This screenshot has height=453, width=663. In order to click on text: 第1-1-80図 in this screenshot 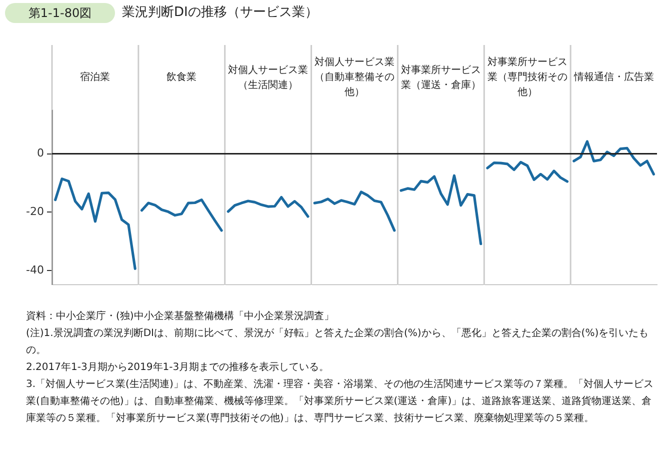, I will do `click(60, 13)`.